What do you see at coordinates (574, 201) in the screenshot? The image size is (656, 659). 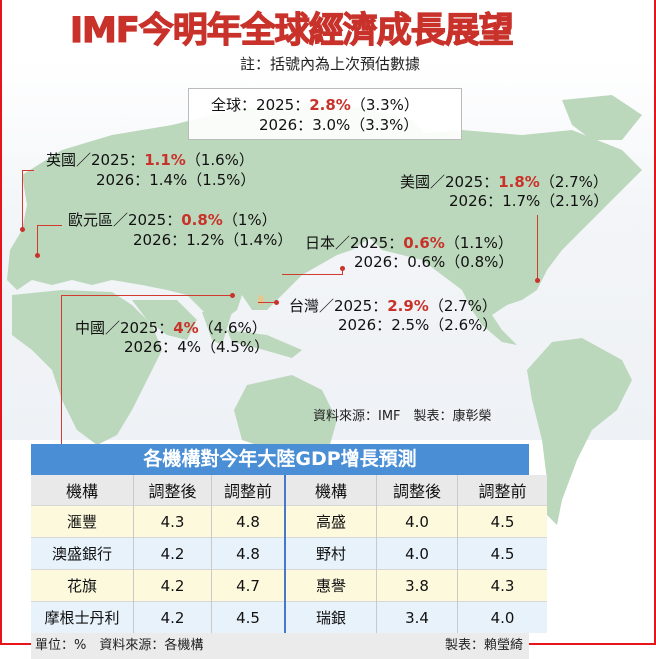 I see `previous-value: （2.1%）` at bounding box center [574, 201].